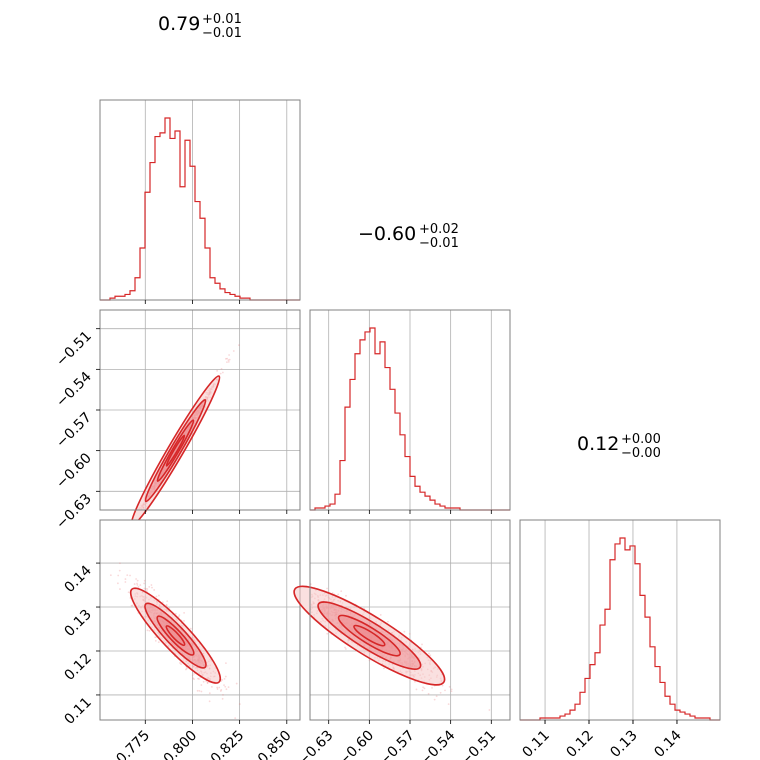 The image size is (760, 760). Describe the element at coordinates (439, 229) in the screenshot. I see `title-1-plus: +0.02` at that location.